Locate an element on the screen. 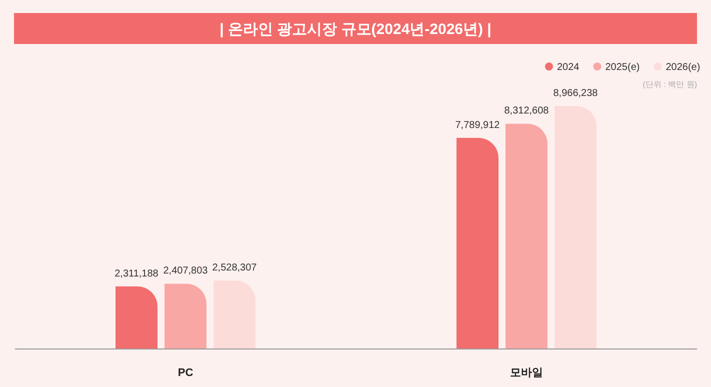  data-label: 8,966,238 is located at coordinates (575, 93).